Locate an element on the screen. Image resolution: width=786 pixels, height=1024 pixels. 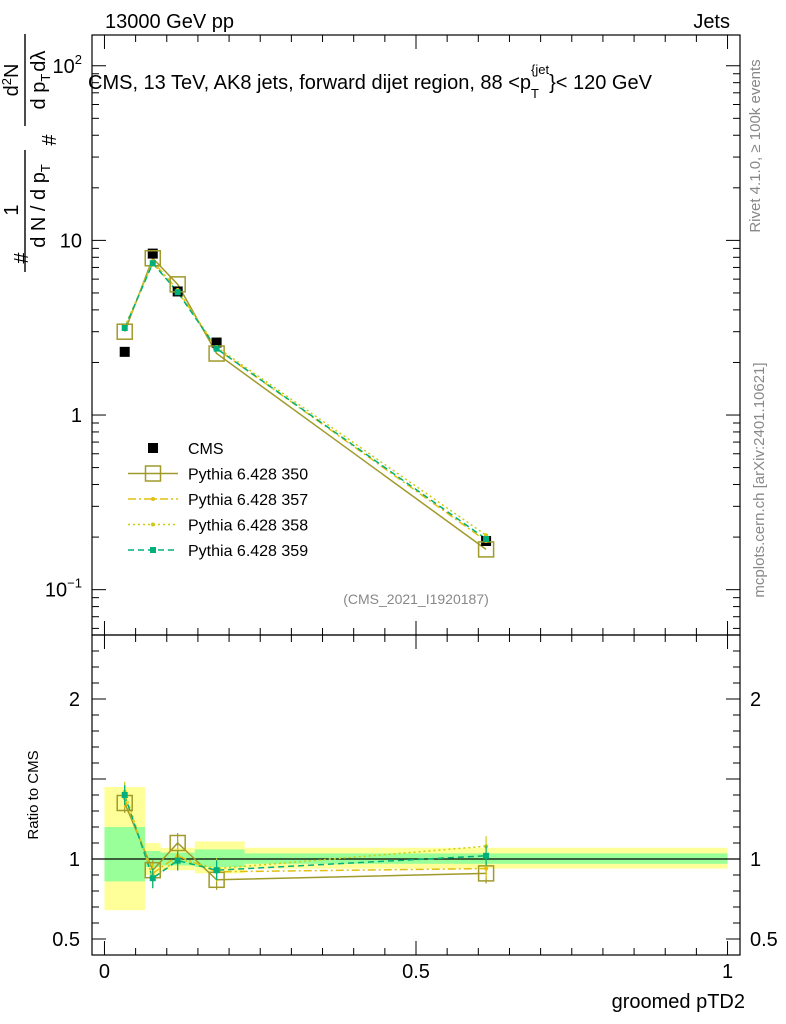
legend-label: Pythia 6.428 359 is located at coordinates (248, 551).